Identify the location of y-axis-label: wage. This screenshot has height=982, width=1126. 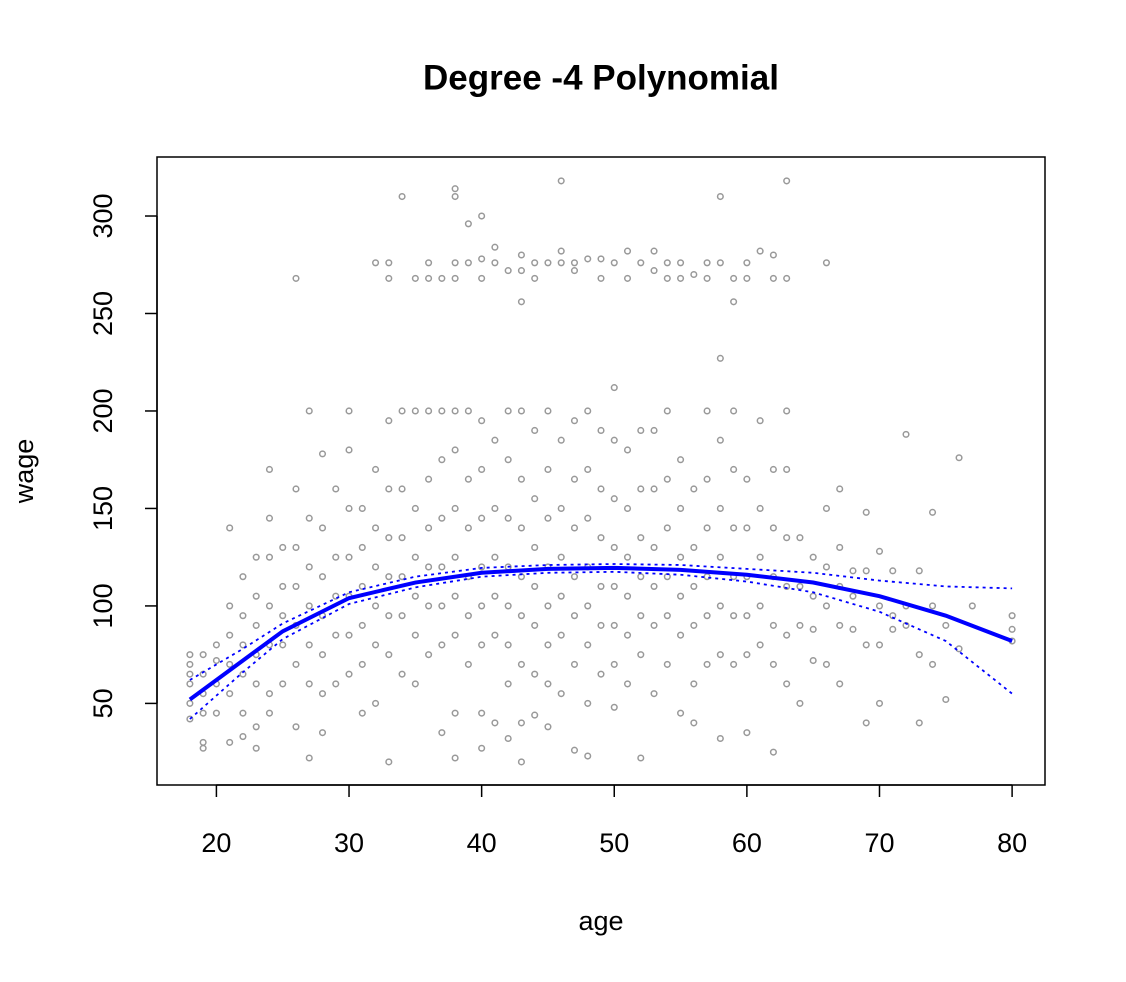
(24, 472).